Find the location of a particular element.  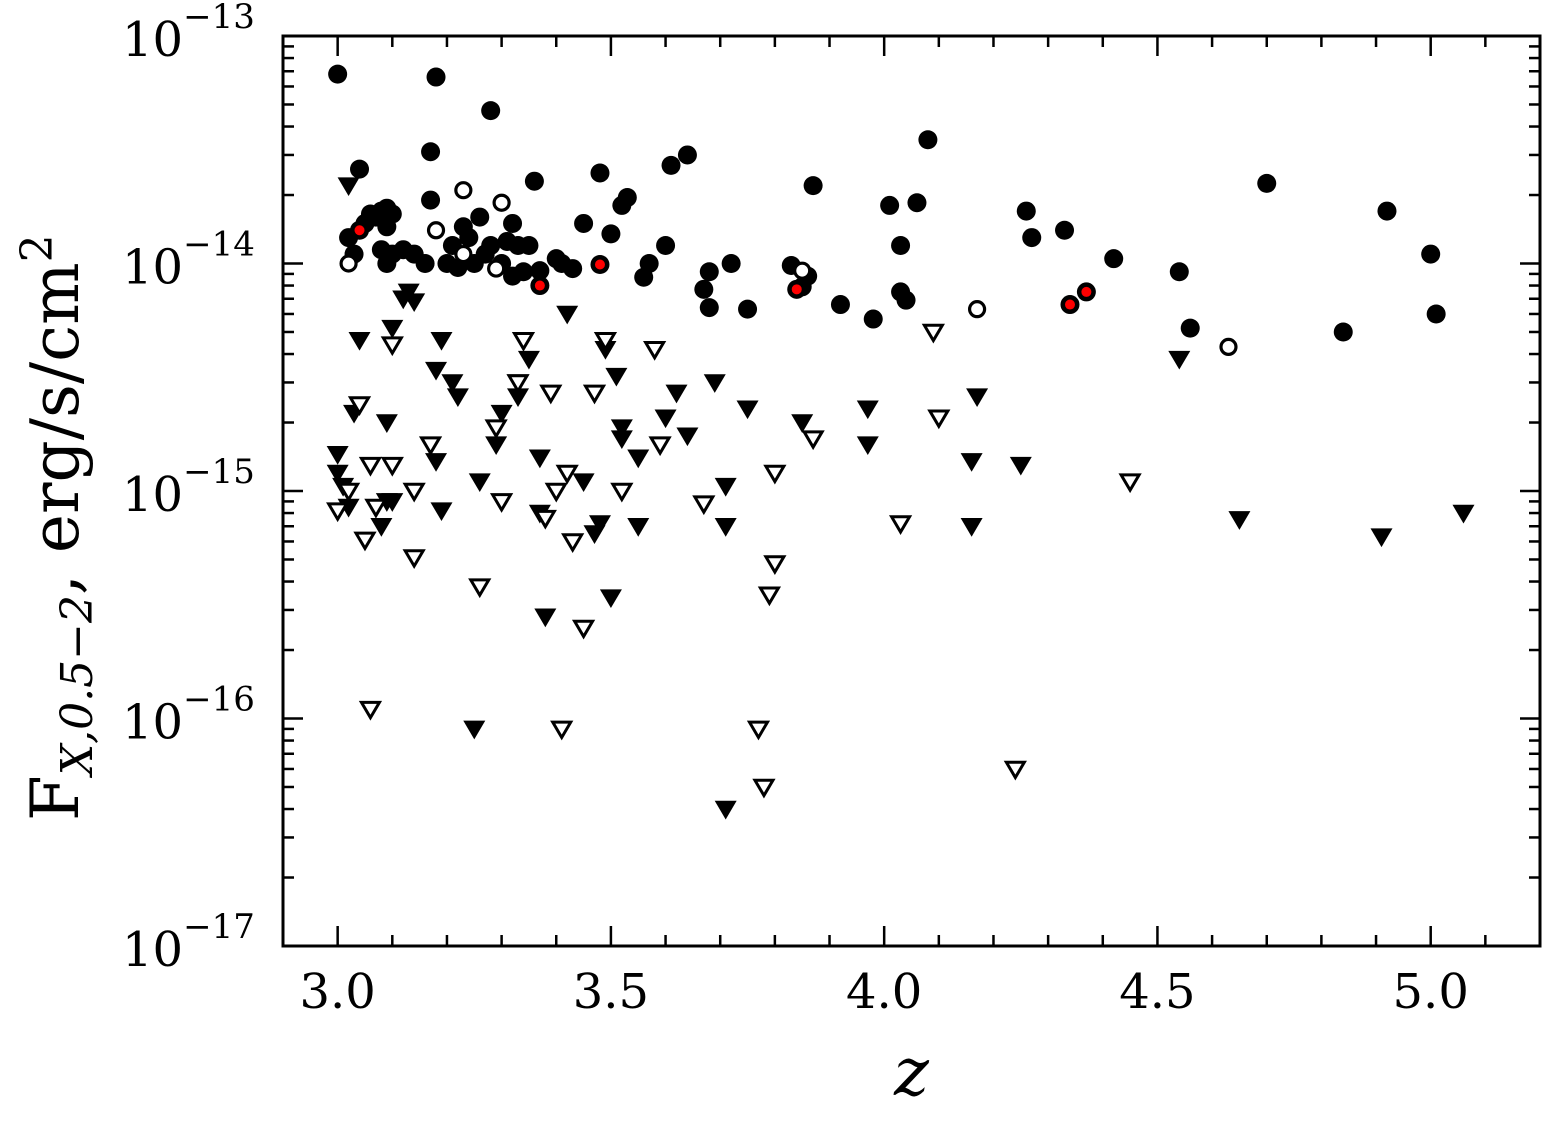

x-tick-label: 4.0 is located at coordinates (884, 992).